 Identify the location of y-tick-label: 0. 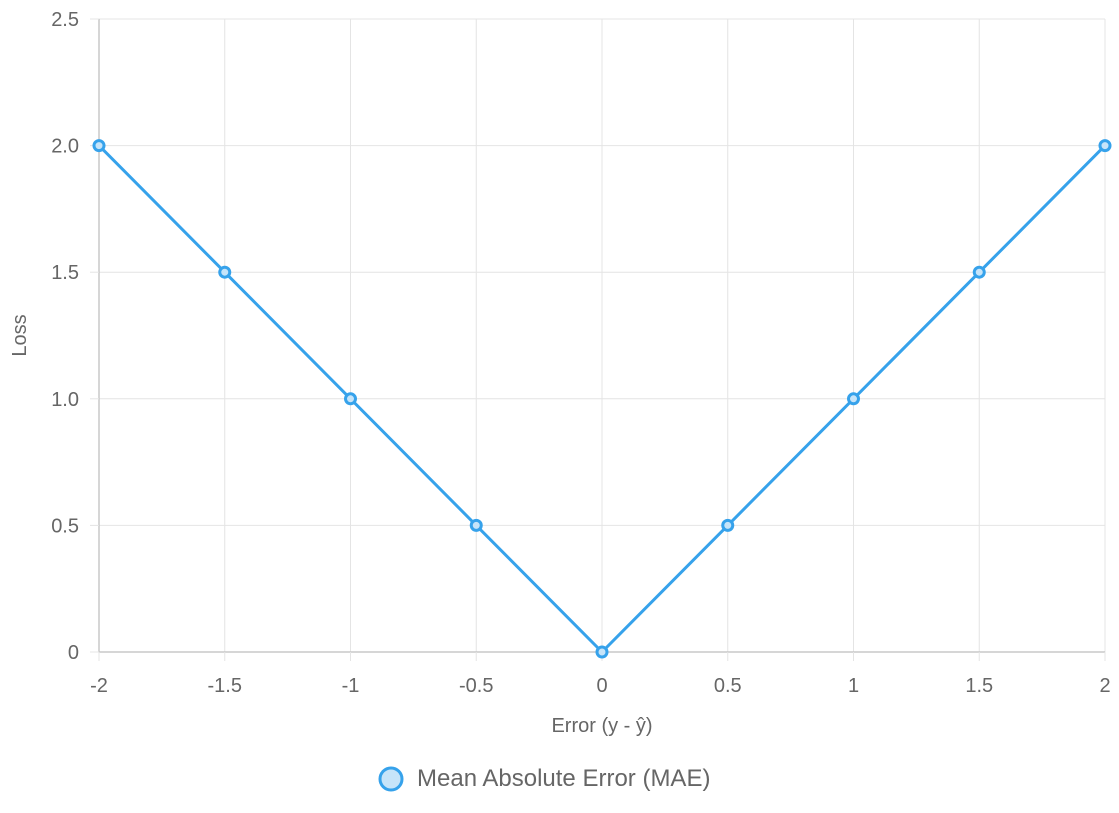
(73, 653).